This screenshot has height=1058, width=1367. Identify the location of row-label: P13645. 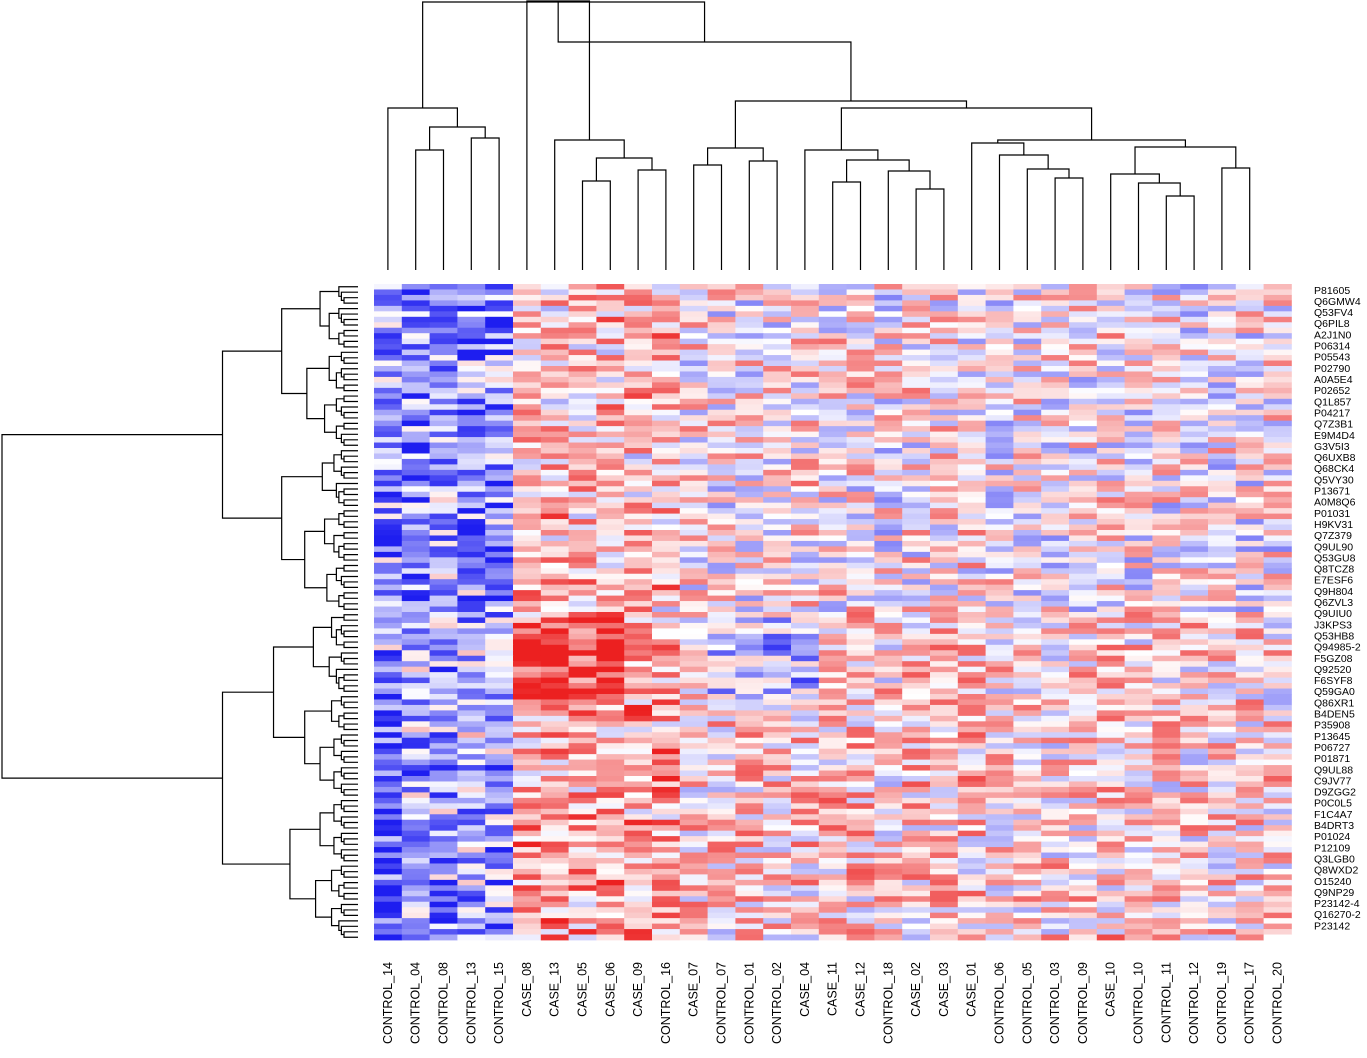
(1332, 737).